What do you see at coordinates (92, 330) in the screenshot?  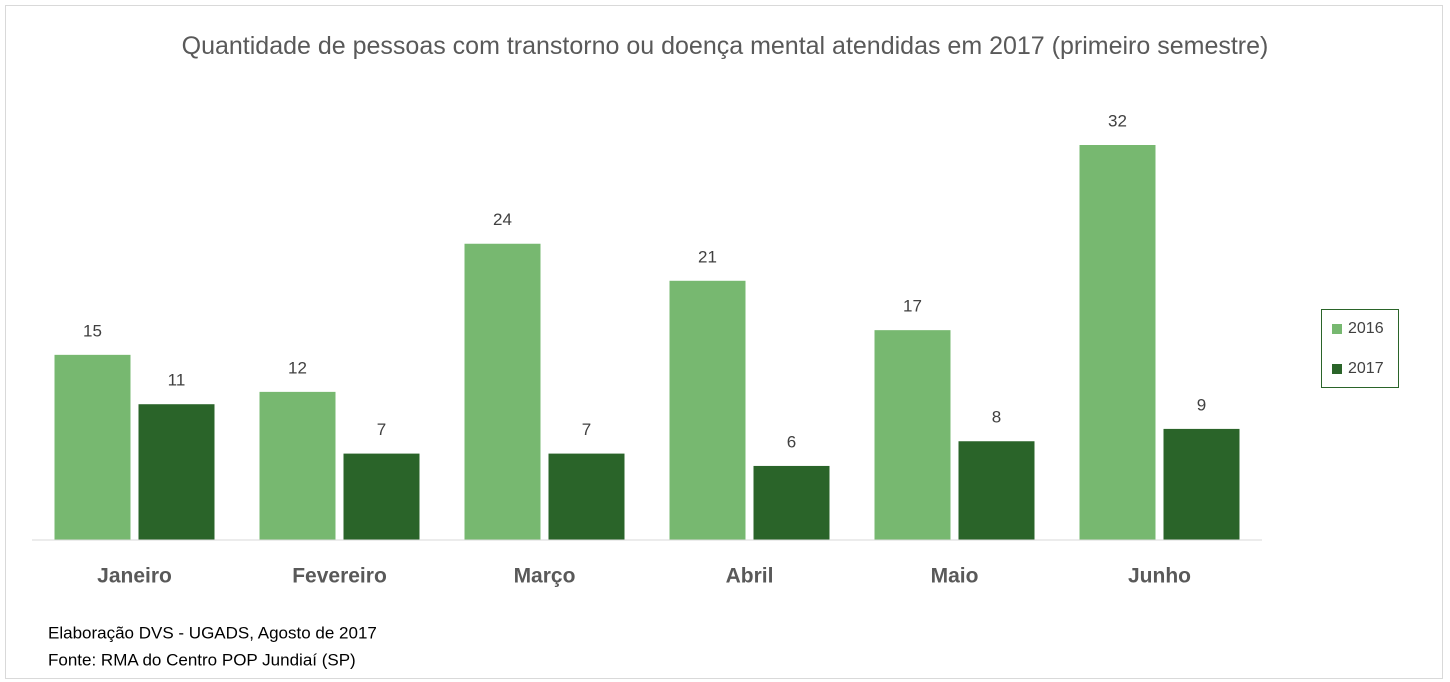 I see `data-label: 15` at bounding box center [92, 330].